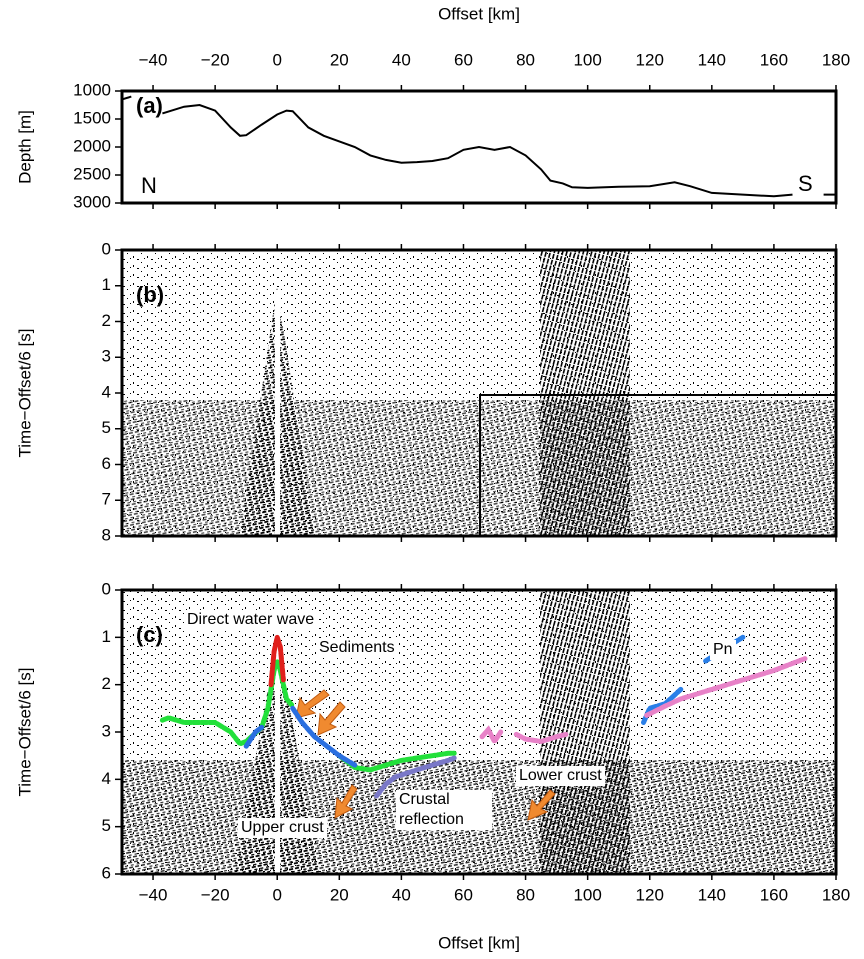  I want to click on depth-line, so click(478, 146).